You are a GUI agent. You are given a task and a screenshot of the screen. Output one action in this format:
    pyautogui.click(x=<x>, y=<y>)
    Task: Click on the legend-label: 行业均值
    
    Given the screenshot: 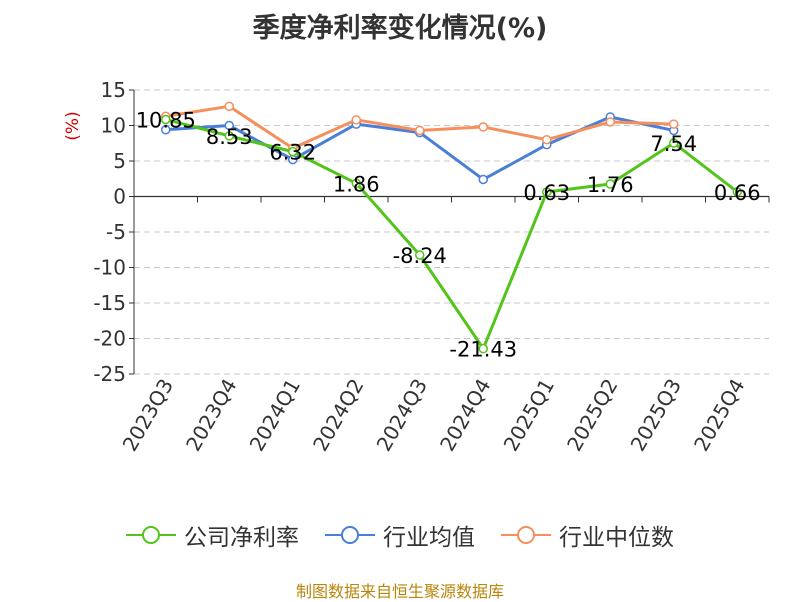 What is the action you would take?
    pyautogui.click(x=429, y=538)
    